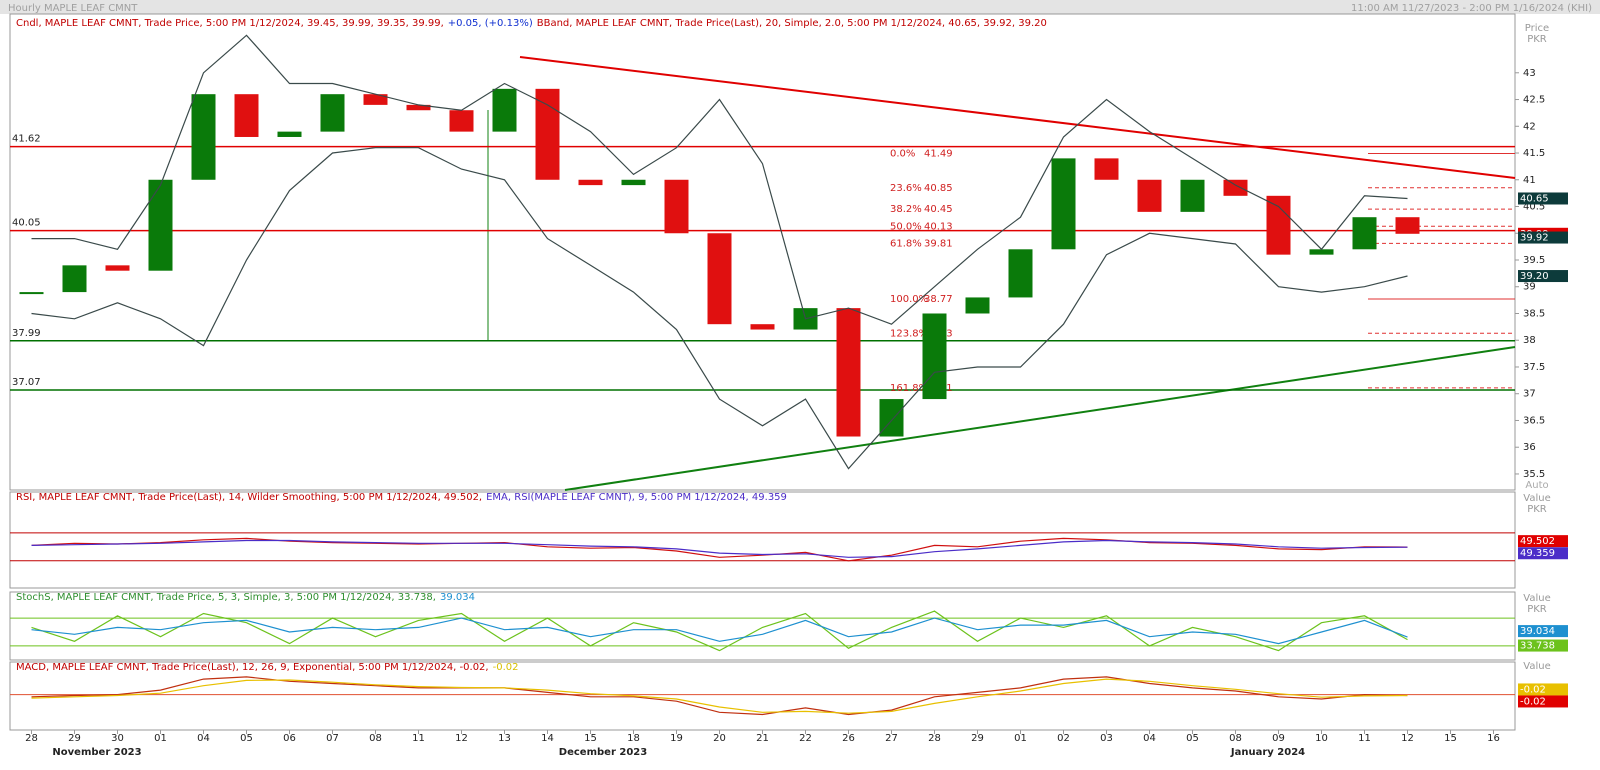  I want to click on y-tick-label: 43, so click(1529, 73).